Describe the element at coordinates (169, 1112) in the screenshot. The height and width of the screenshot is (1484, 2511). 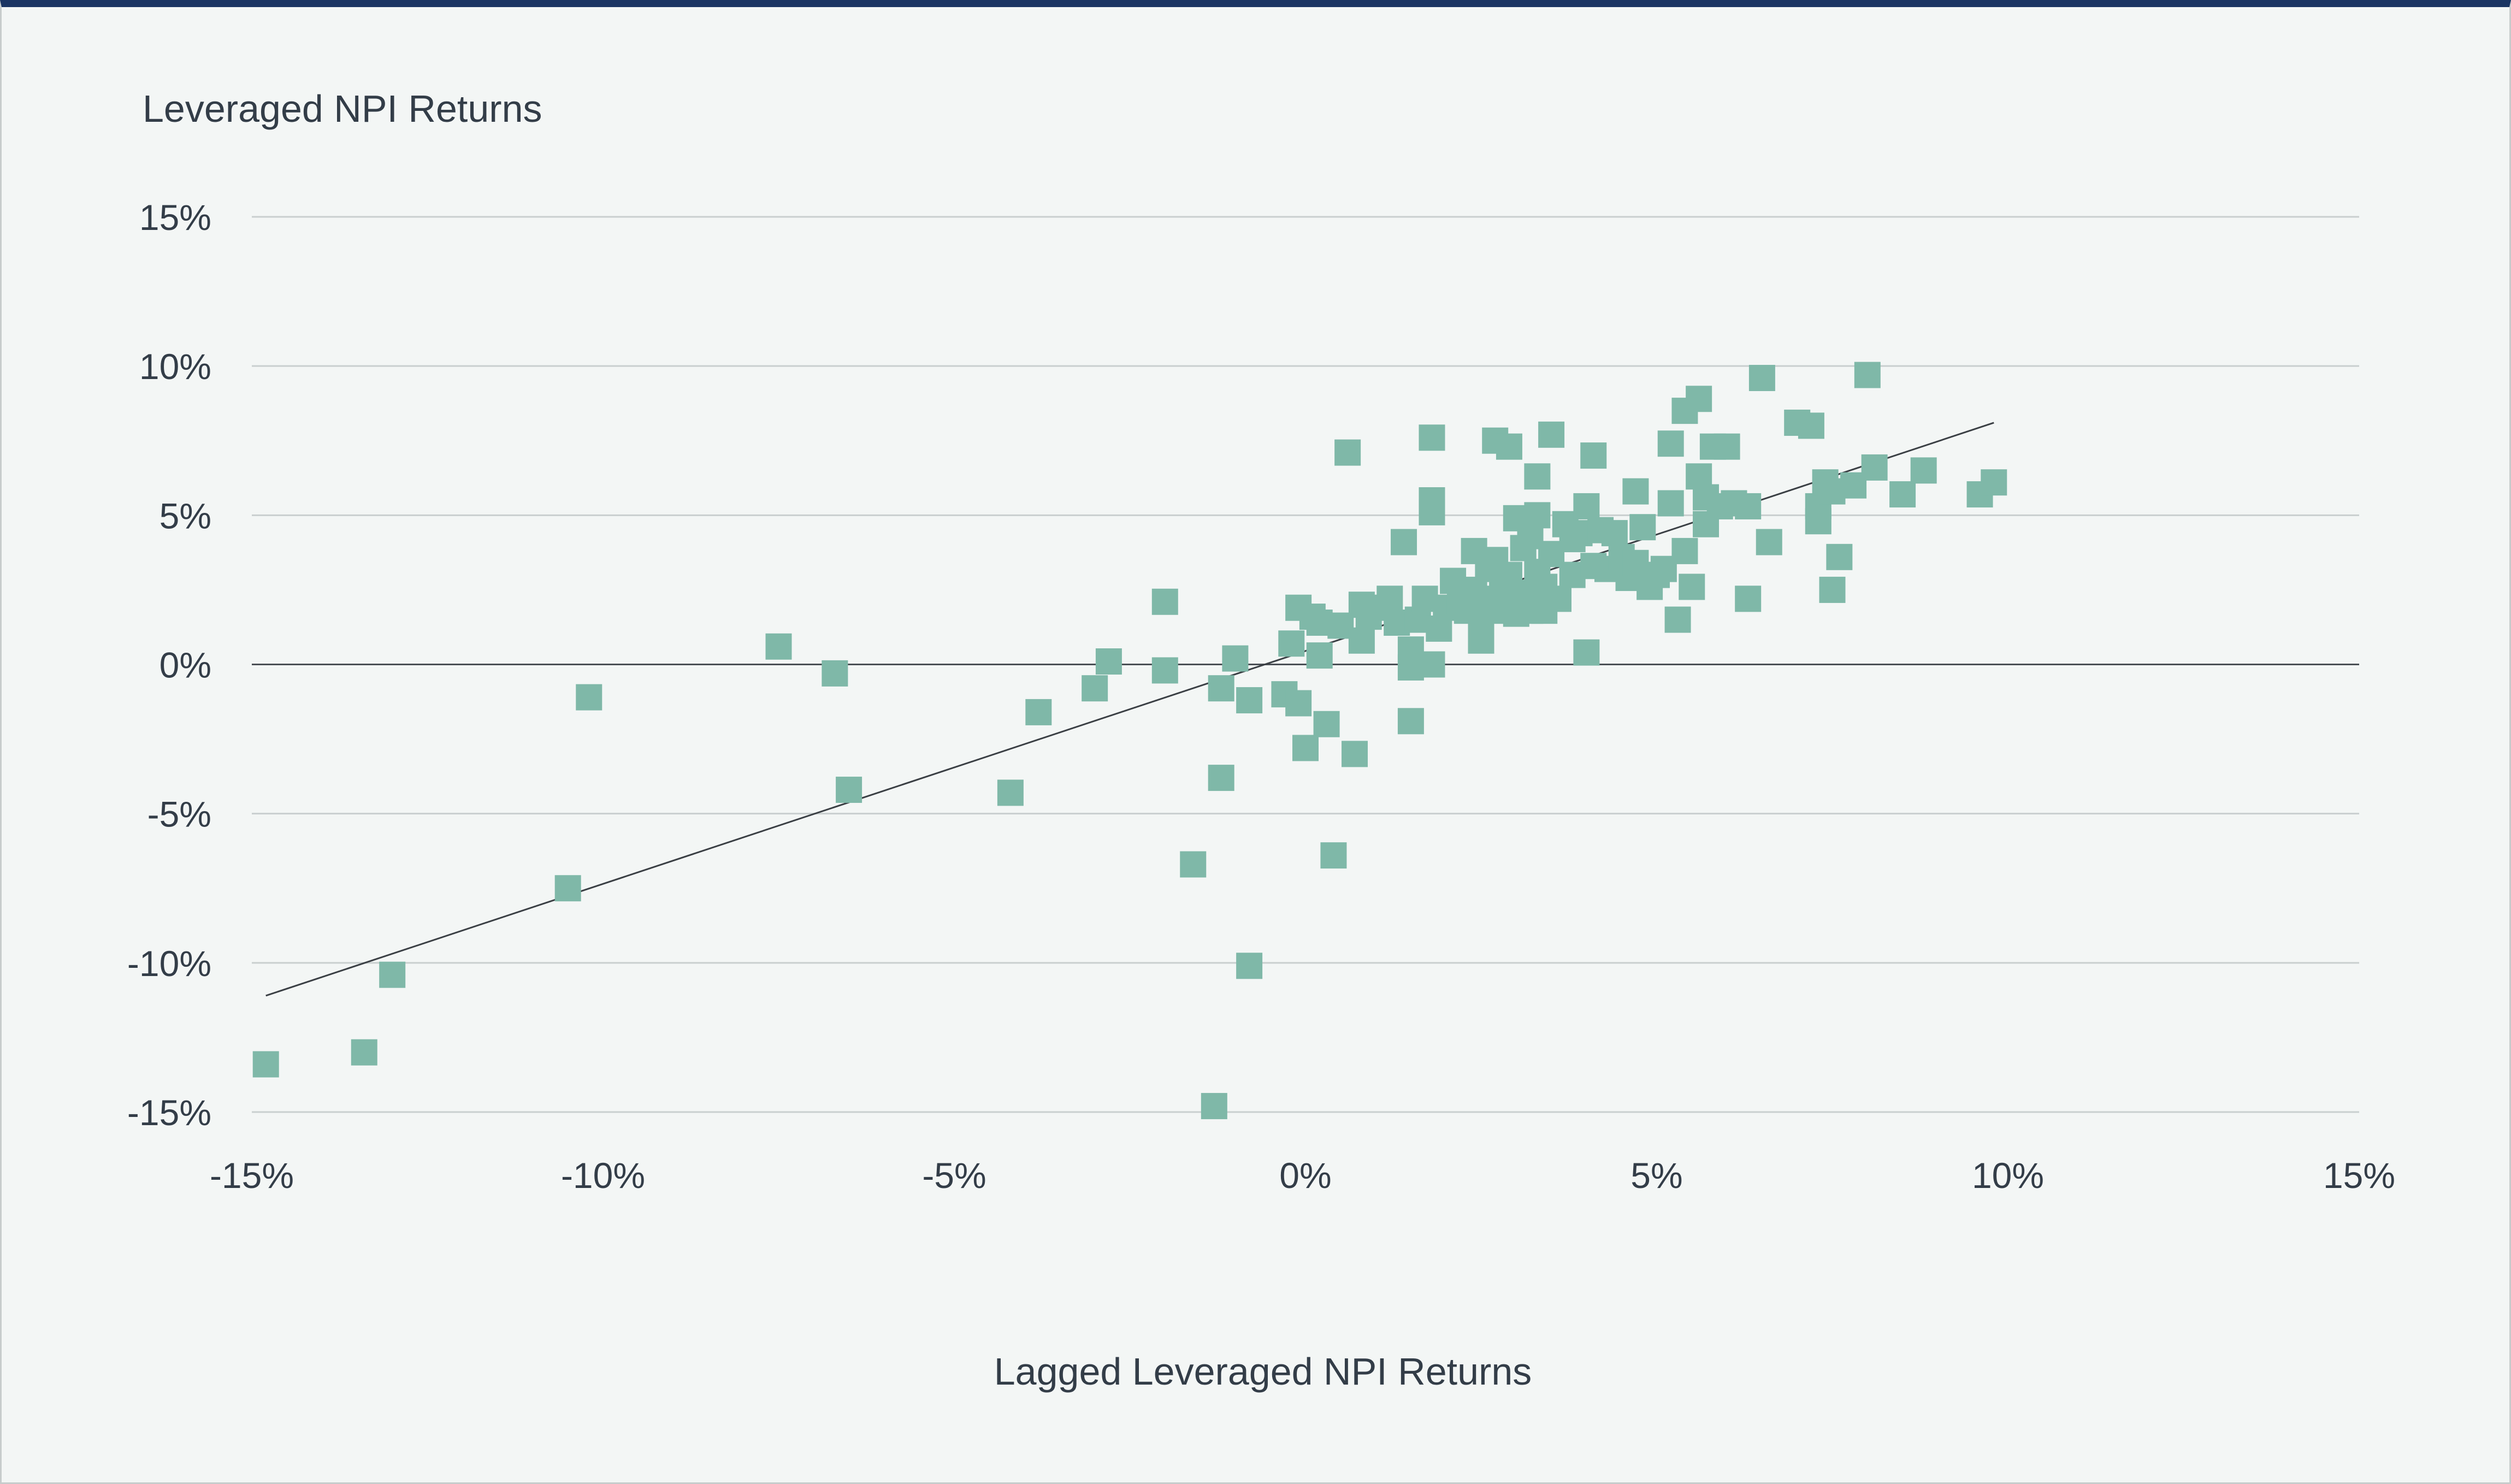
I see `y-tick-label: -15%` at that location.